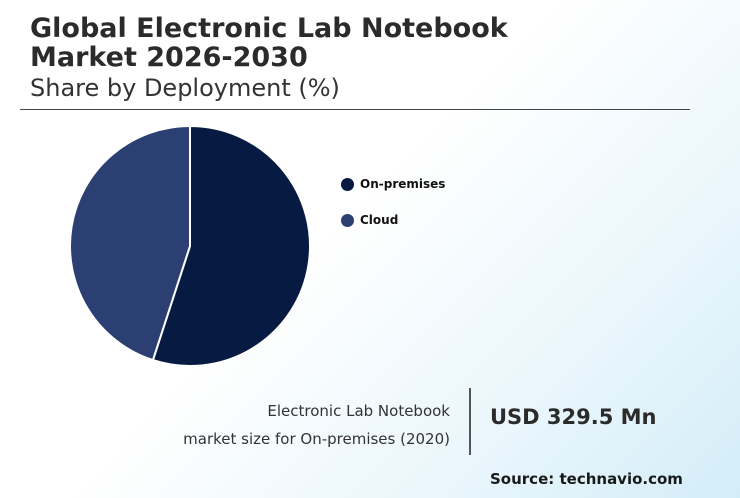 Image resolution: width=740 pixels, height=498 pixels. Describe the element at coordinates (269, 28) in the screenshot. I see `title-line-1: Global Electronic Lab Notebook` at that location.